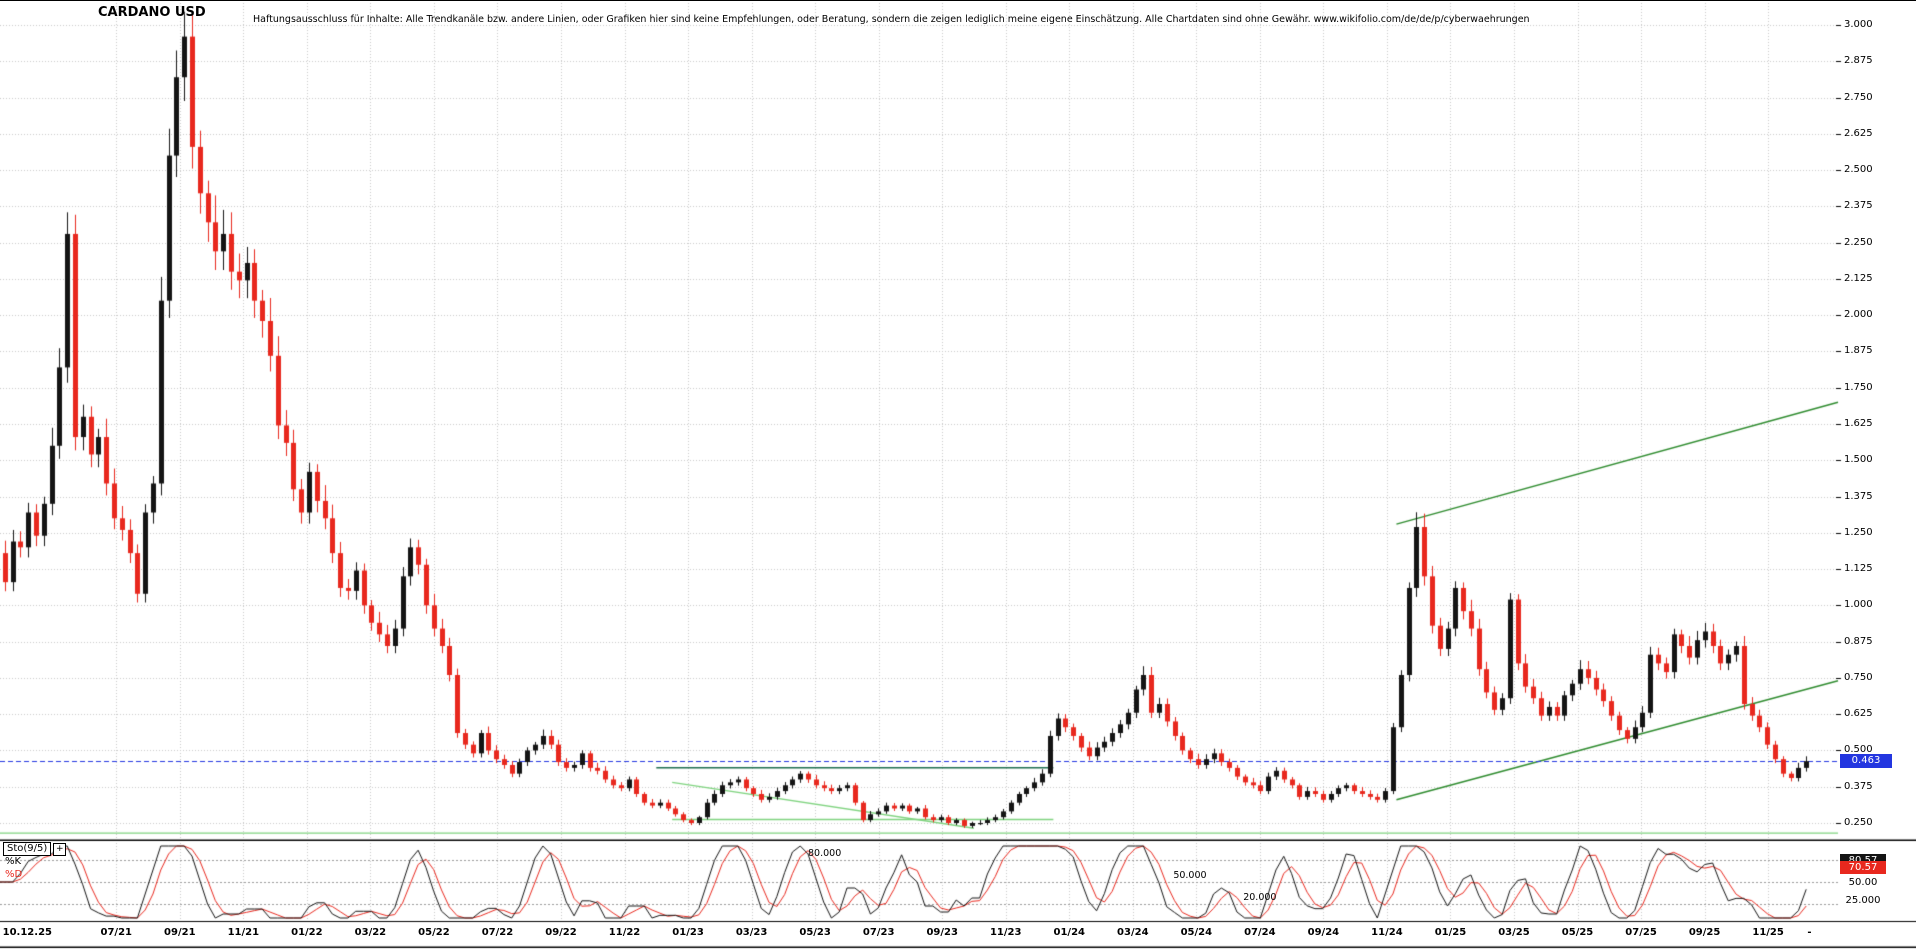 Image resolution: width=1916 pixels, height=949 pixels. I want to click on time-axis-label: 01/22, so click(307, 932).